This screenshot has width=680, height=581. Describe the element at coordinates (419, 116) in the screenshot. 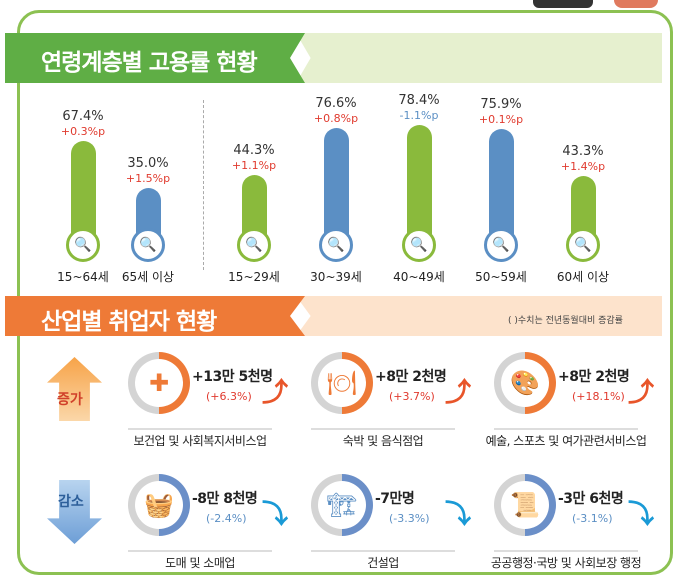

I see `bar-change: -1.1%p` at that location.